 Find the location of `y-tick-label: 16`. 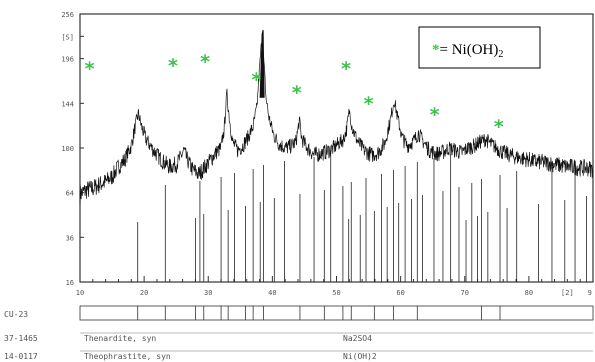

y-tick-label: 16 is located at coordinates (70, 283).